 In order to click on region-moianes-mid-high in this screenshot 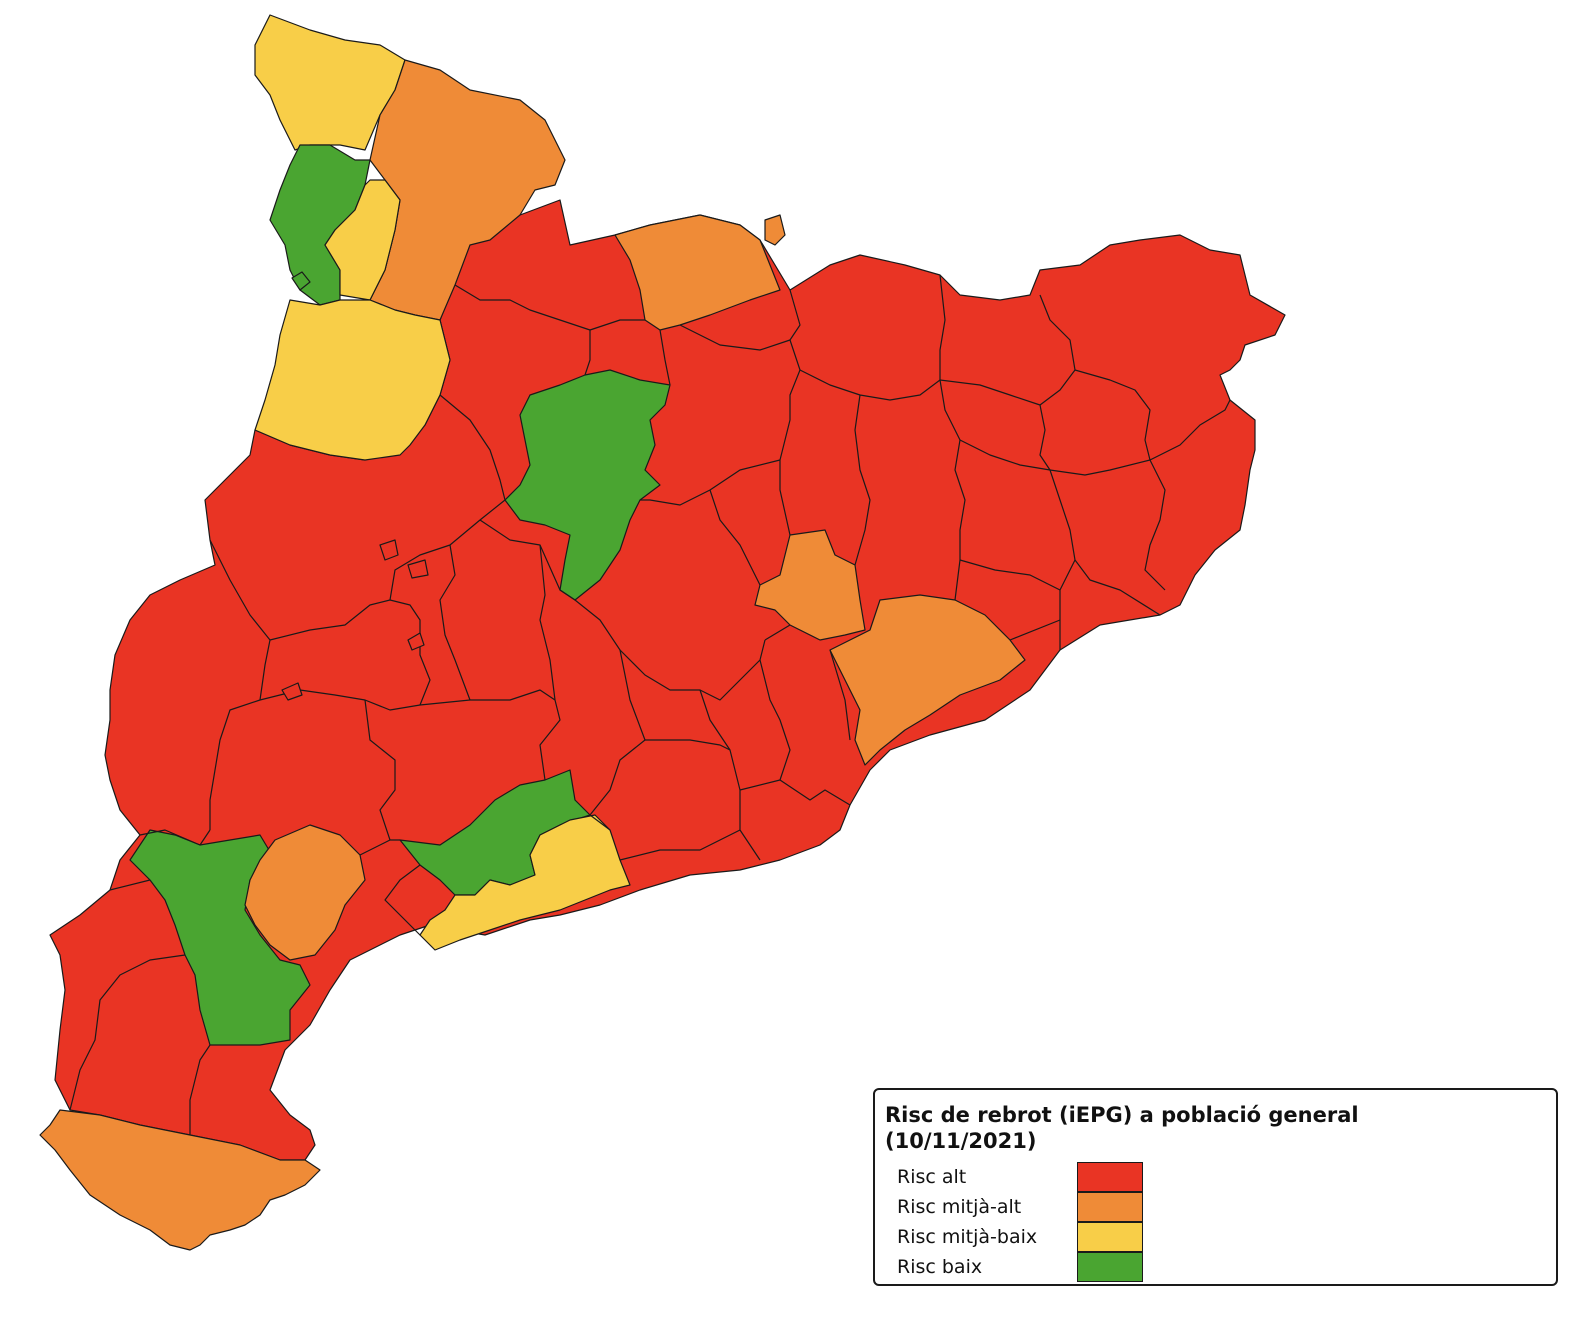, I will do `click(810, 585)`.